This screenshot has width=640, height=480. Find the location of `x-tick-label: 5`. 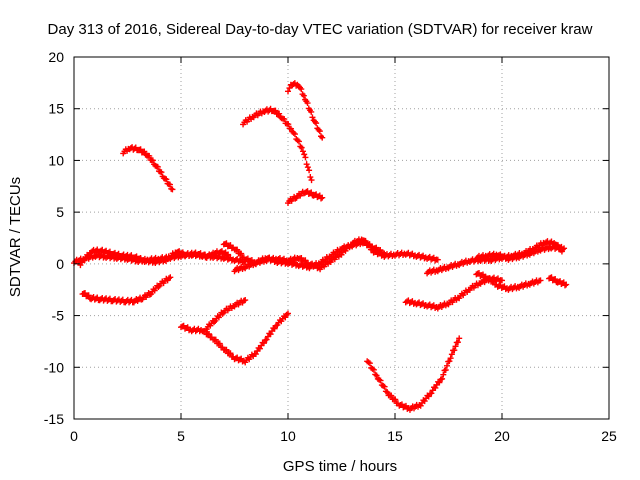

x-tick-label: 5 is located at coordinates (181, 436).